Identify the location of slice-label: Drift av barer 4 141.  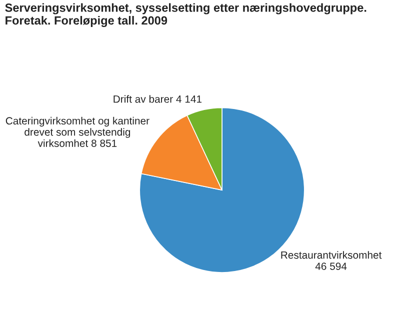
(158, 99).